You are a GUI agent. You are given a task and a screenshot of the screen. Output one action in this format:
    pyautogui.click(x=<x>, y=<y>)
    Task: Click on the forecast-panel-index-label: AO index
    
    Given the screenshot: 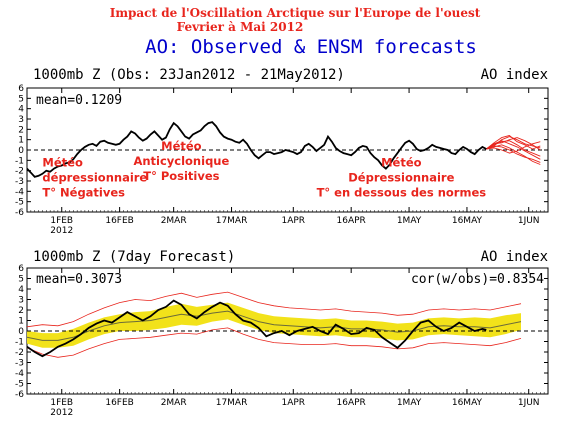 What is the action you would take?
    pyautogui.click(x=514, y=257)
    